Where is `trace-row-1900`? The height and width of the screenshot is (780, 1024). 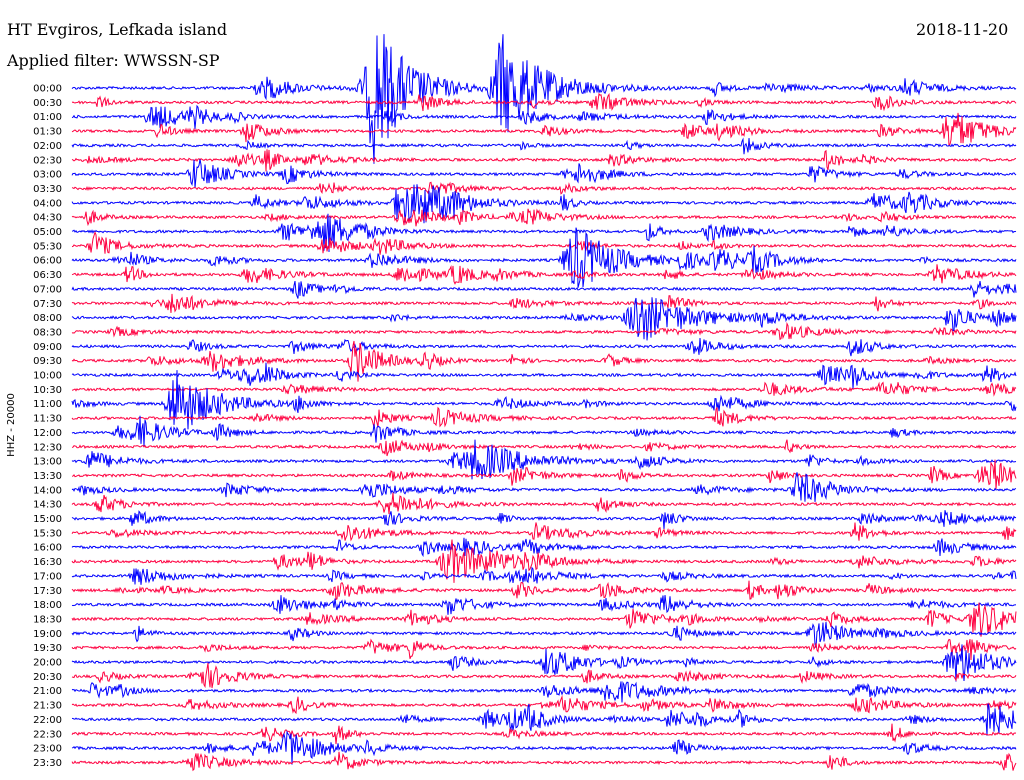
trace-row-1900 is located at coordinates (544, 634).